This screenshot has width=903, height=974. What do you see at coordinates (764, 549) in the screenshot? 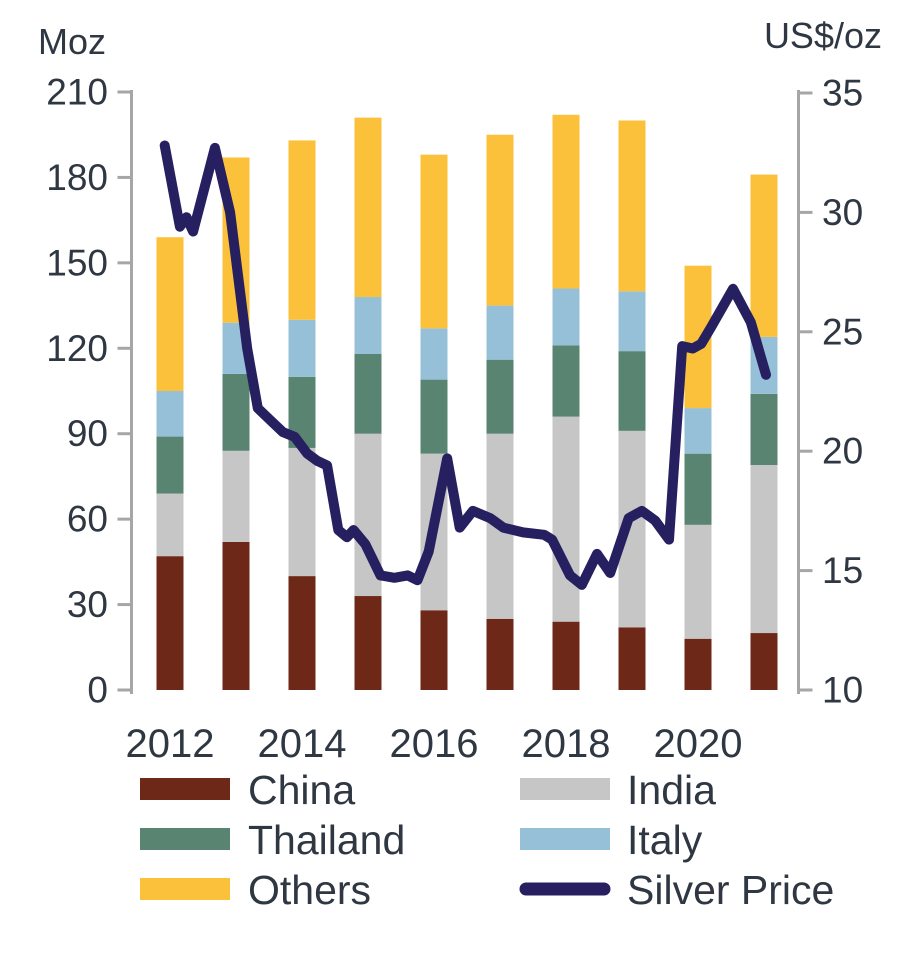
I see `bar-segment-2021-india` at bounding box center [764, 549].